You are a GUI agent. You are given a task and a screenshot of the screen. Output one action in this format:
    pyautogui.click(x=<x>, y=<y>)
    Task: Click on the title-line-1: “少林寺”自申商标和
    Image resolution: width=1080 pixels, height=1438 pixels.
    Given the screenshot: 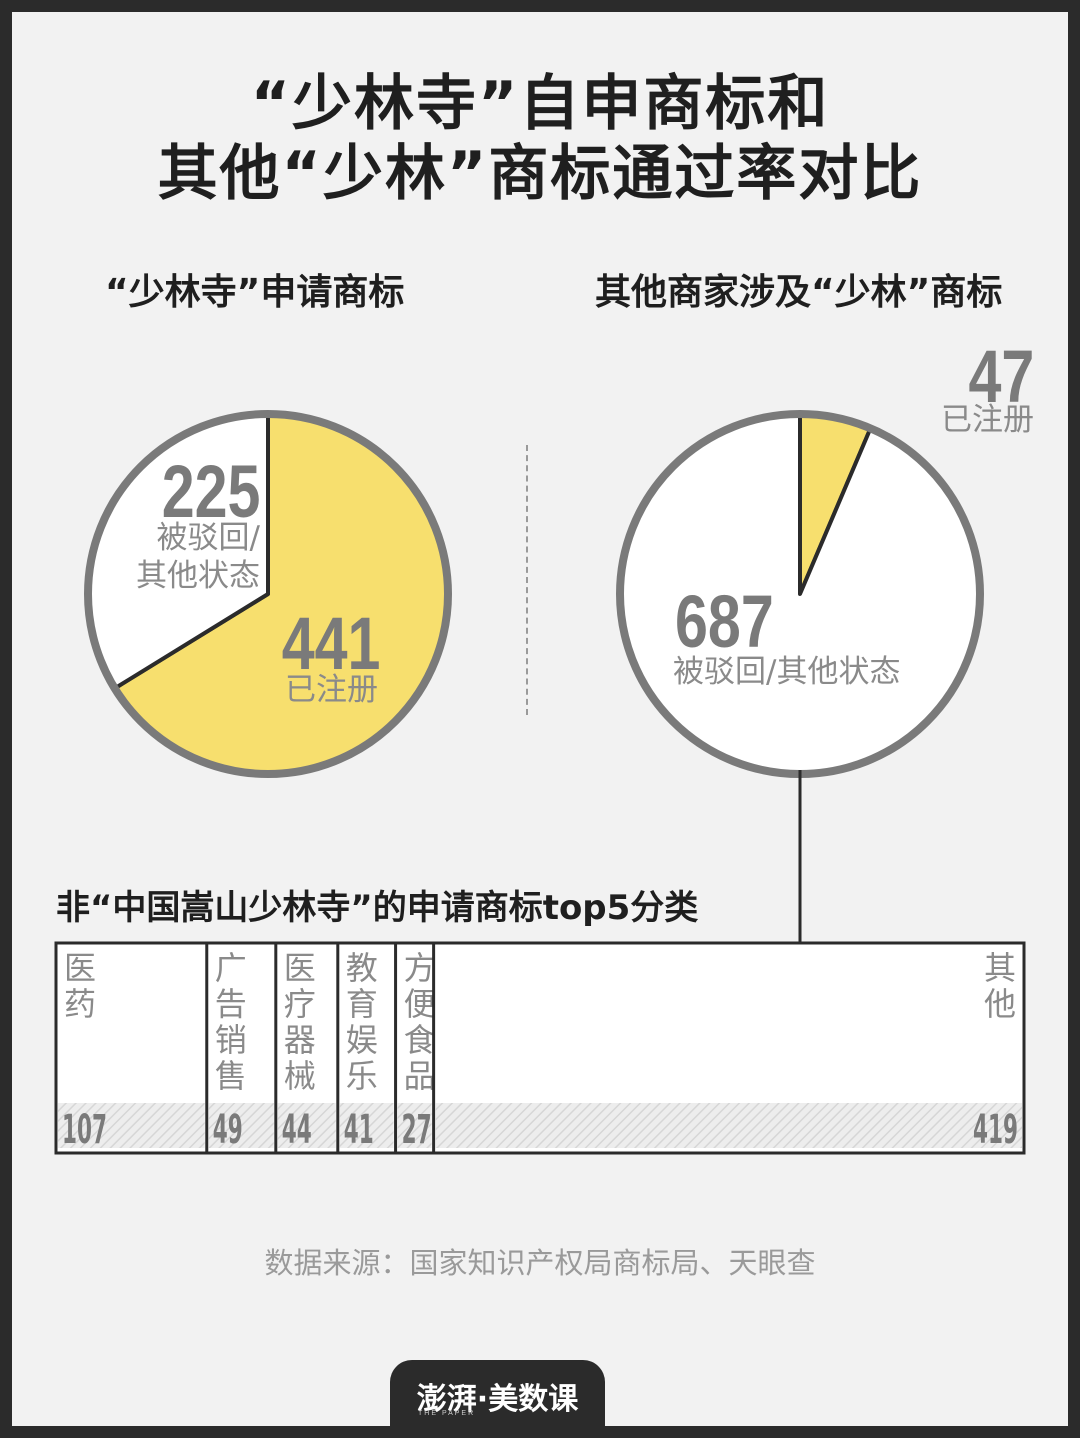 What is the action you would take?
    pyautogui.click(x=540, y=104)
    